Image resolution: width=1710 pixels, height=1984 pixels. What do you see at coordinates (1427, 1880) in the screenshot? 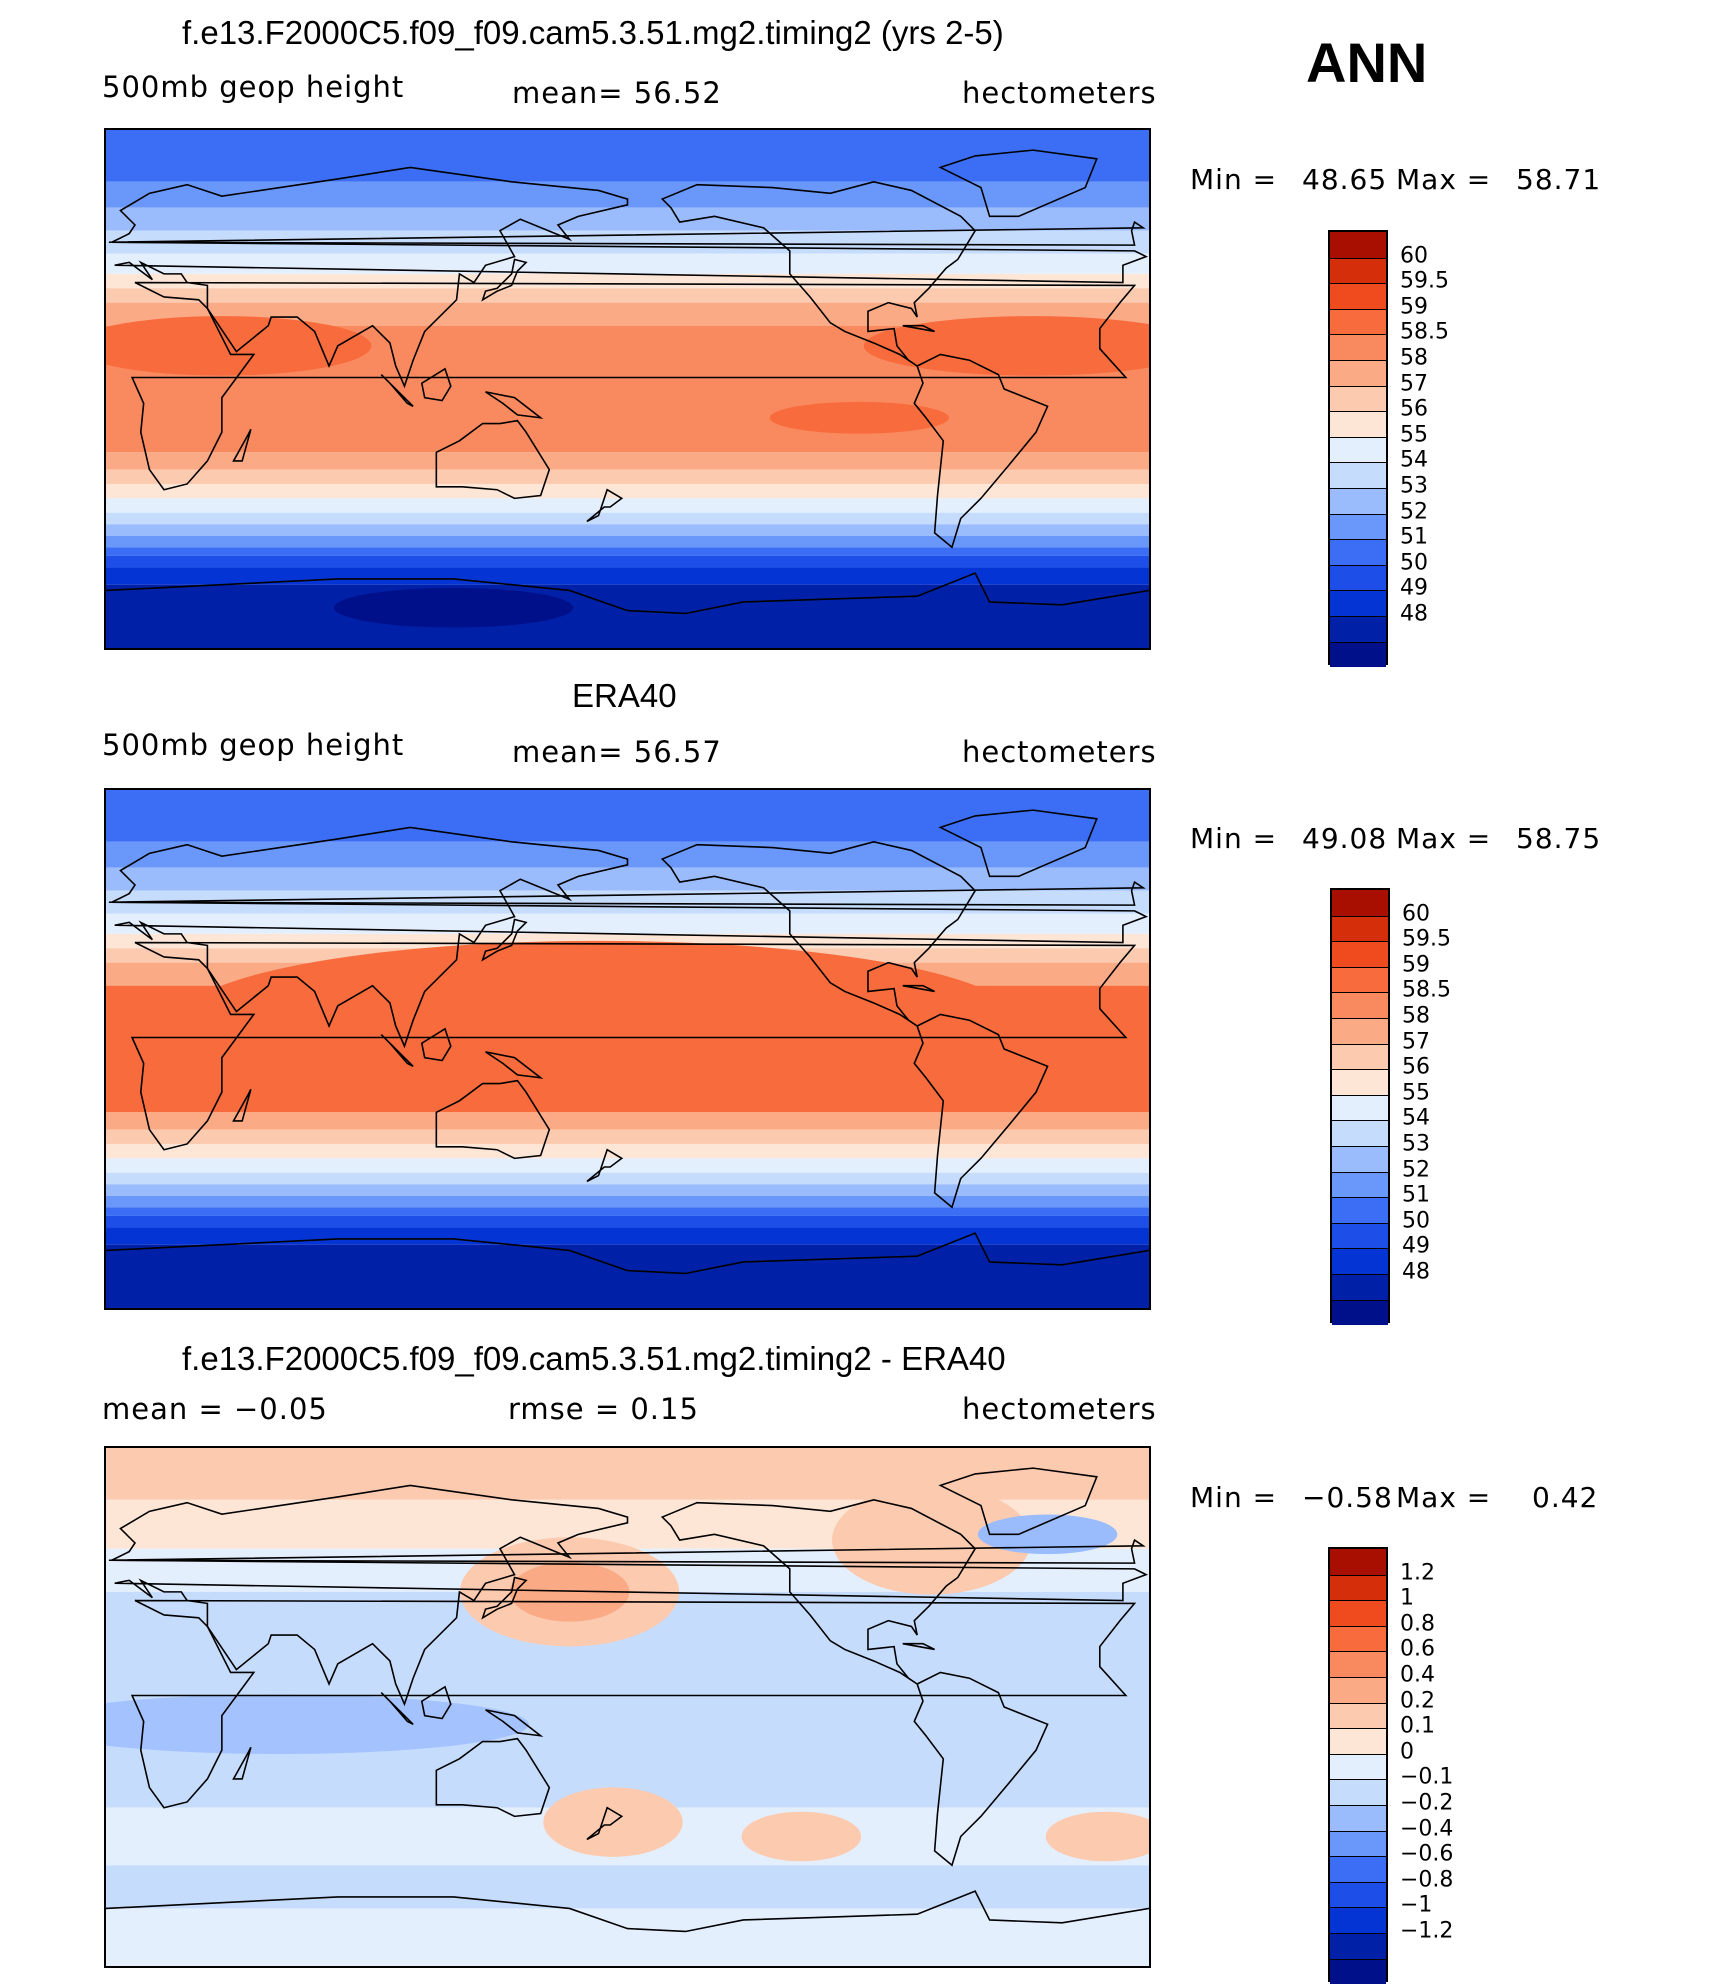
I see `colorbar-tick-label: −0.8` at bounding box center [1427, 1880].